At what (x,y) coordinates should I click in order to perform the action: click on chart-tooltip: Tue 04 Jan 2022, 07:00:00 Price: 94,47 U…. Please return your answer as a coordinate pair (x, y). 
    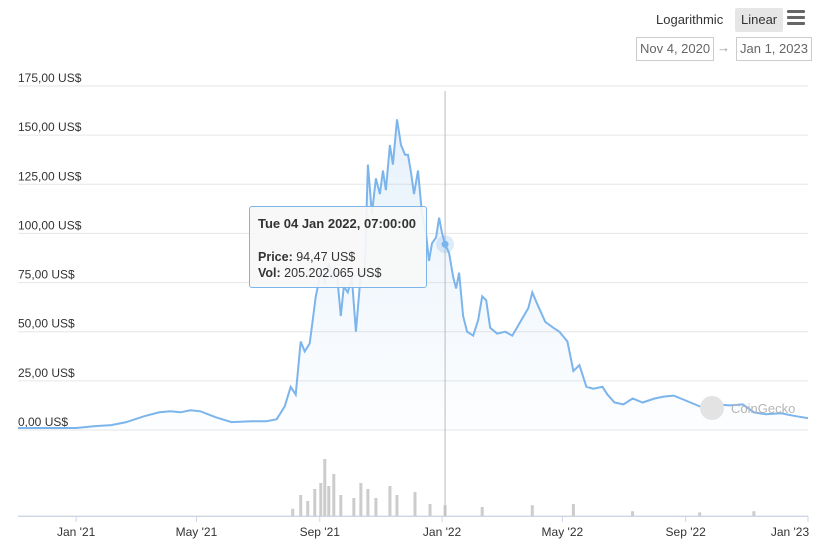
    Looking at the image, I should click on (338, 247).